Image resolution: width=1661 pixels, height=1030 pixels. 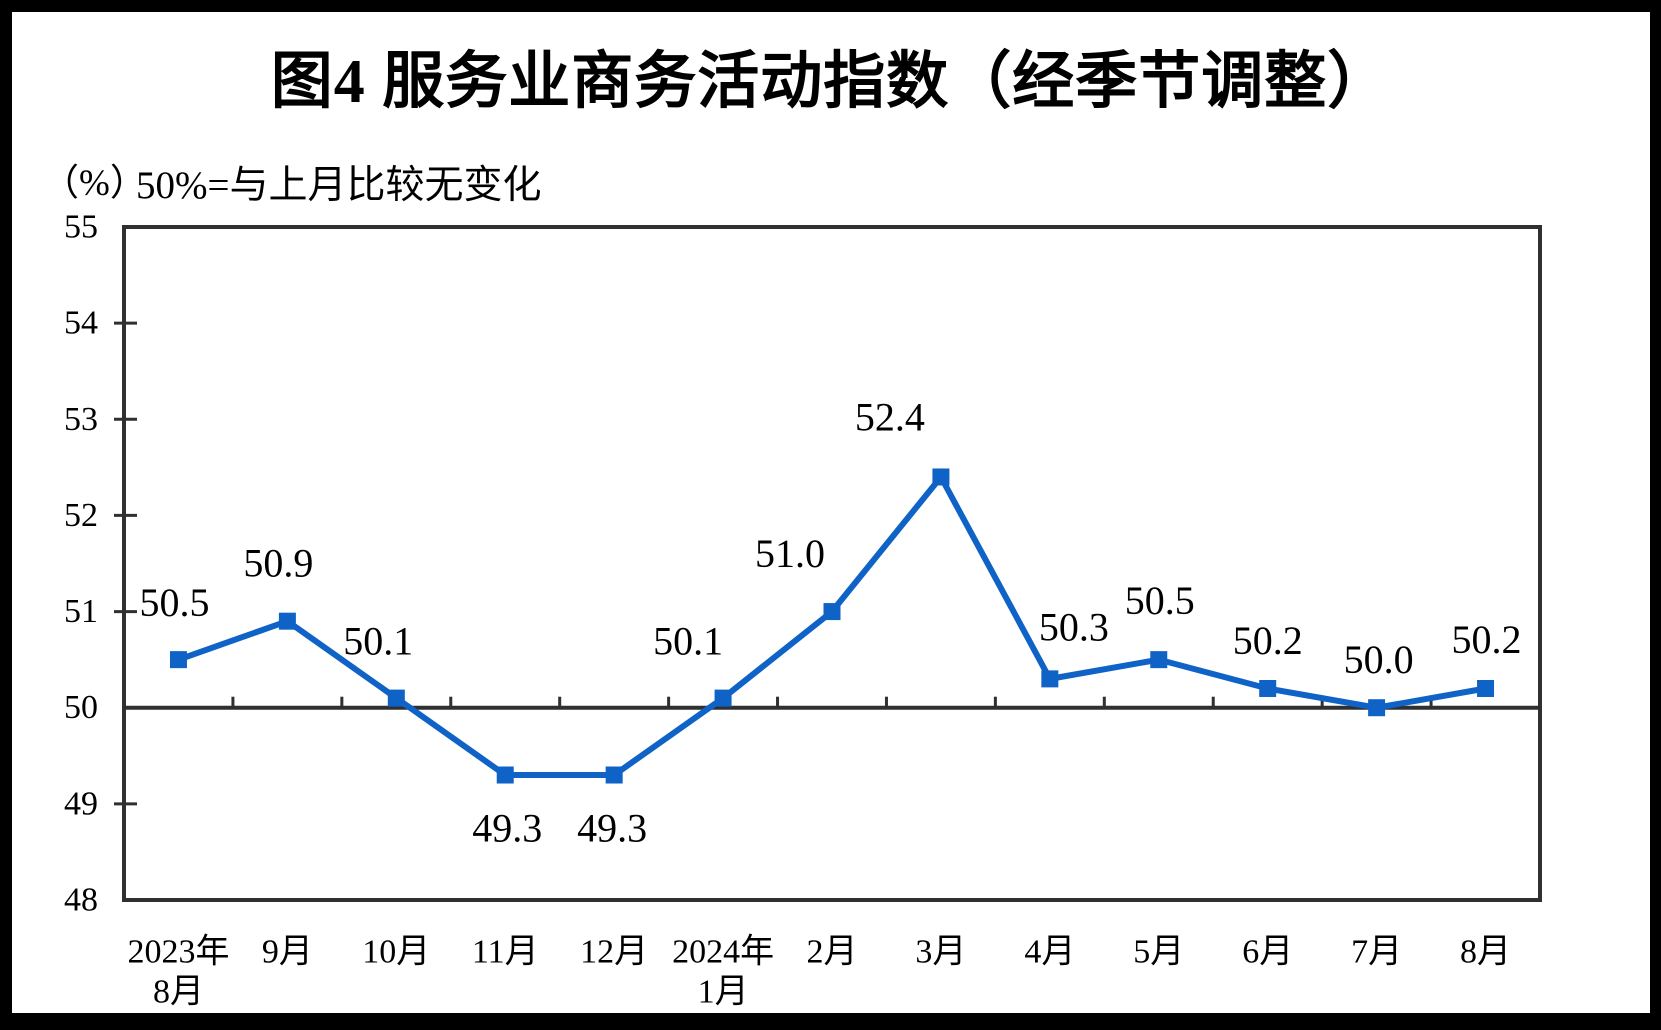 I want to click on y-tick-label: 48, so click(x=81, y=900).